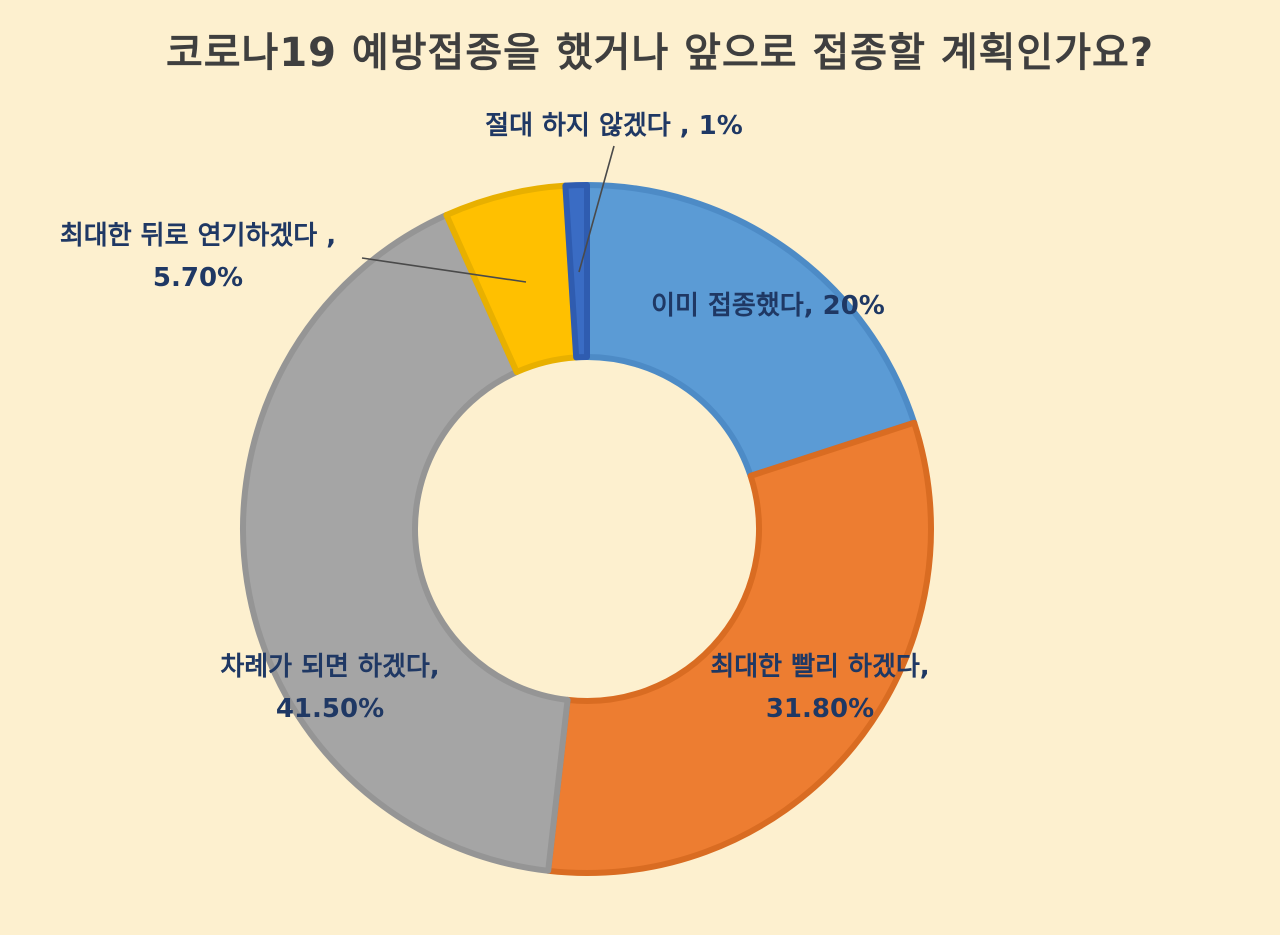  What do you see at coordinates (660, 53) in the screenshot?
I see `chart-title: 코로나19 예방접종을 했거나 앞으로 접종할 계획인가요?` at bounding box center [660, 53].